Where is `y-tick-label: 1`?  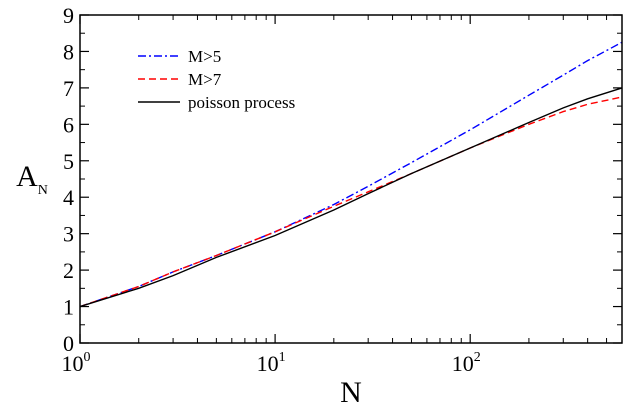 y-tick-label: 1 is located at coordinates (68, 307).